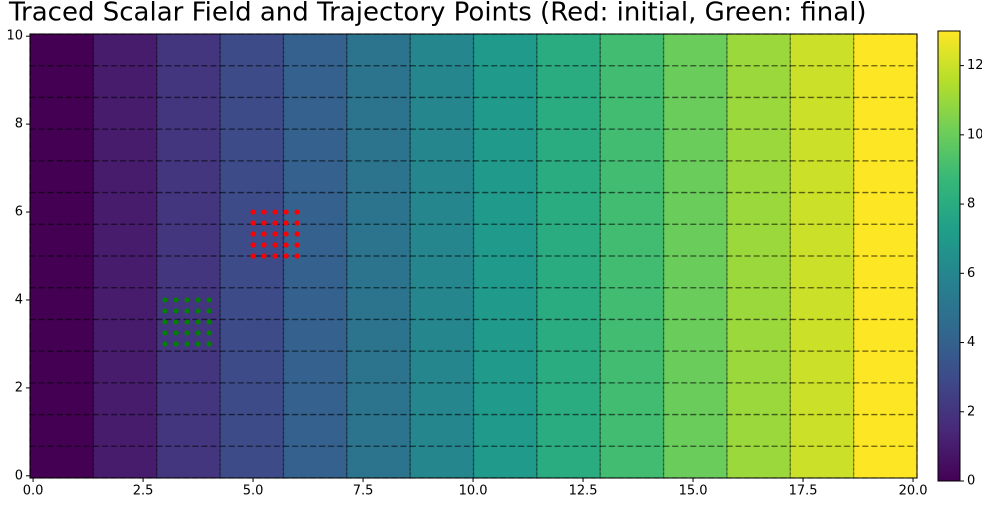  Describe the element at coordinates (974, 134) in the screenshot. I see `colorbar-tick-label: 10` at that location.